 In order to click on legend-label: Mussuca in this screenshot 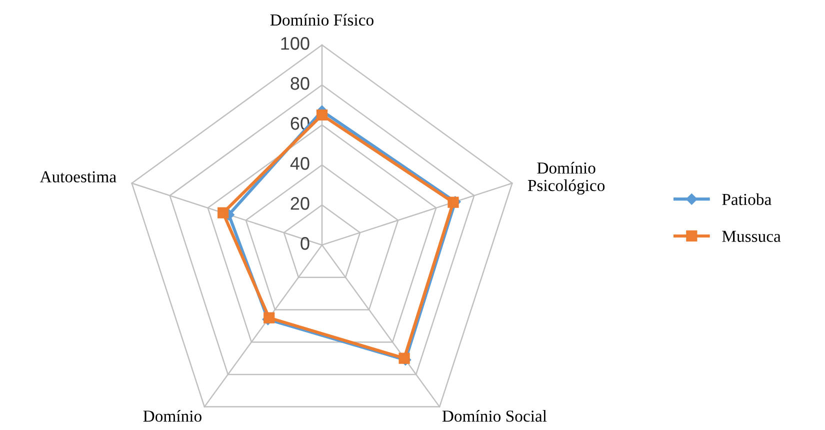, I will do `click(751, 236)`.